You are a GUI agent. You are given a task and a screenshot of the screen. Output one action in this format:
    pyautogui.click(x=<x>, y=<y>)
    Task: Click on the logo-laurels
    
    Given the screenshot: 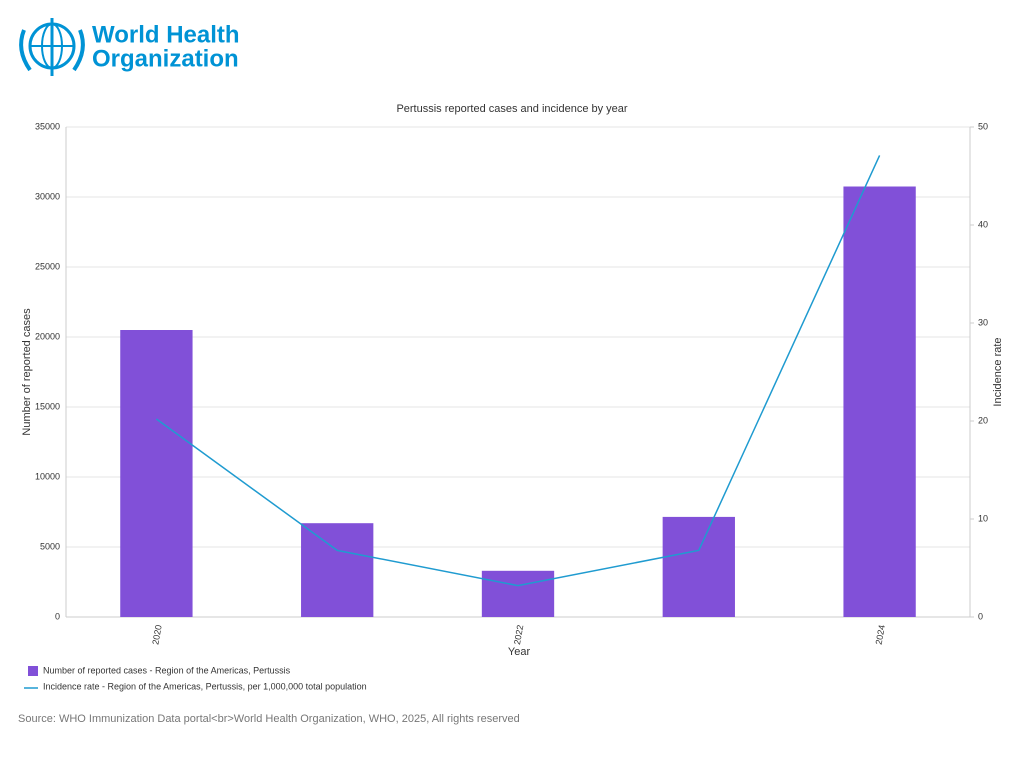 What is the action you would take?
    pyautogui.click(x=52, y=50)
    